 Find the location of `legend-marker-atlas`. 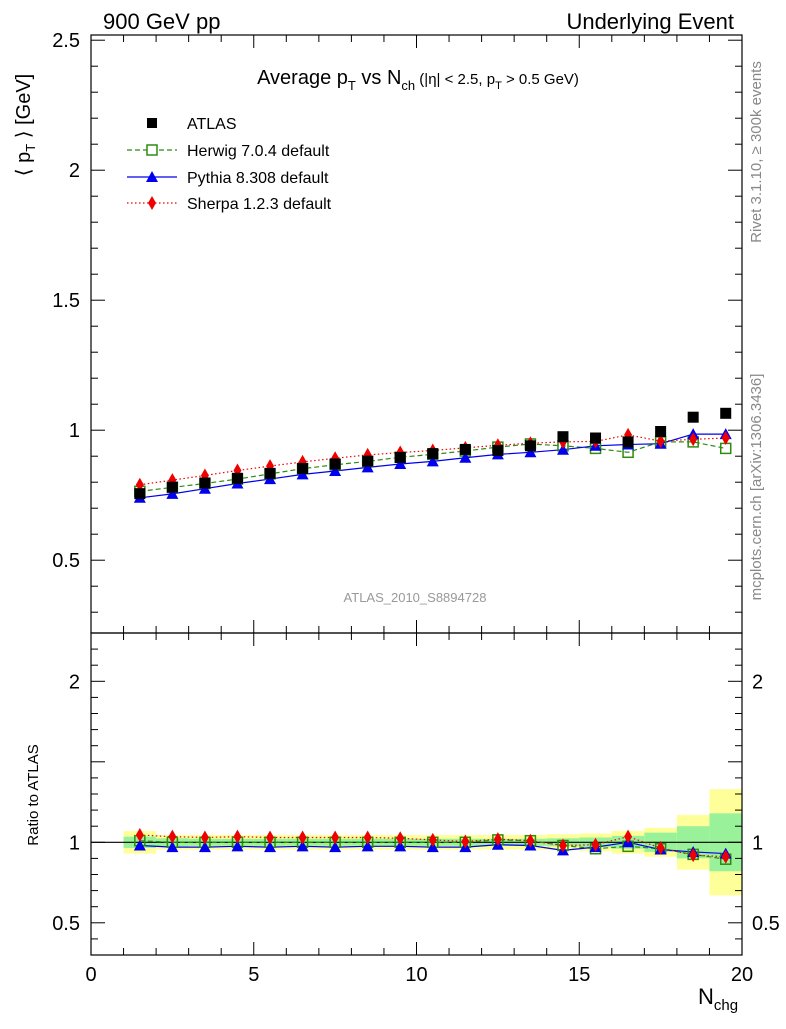

legend-marker-atlas is located at coordinates (152, 123).